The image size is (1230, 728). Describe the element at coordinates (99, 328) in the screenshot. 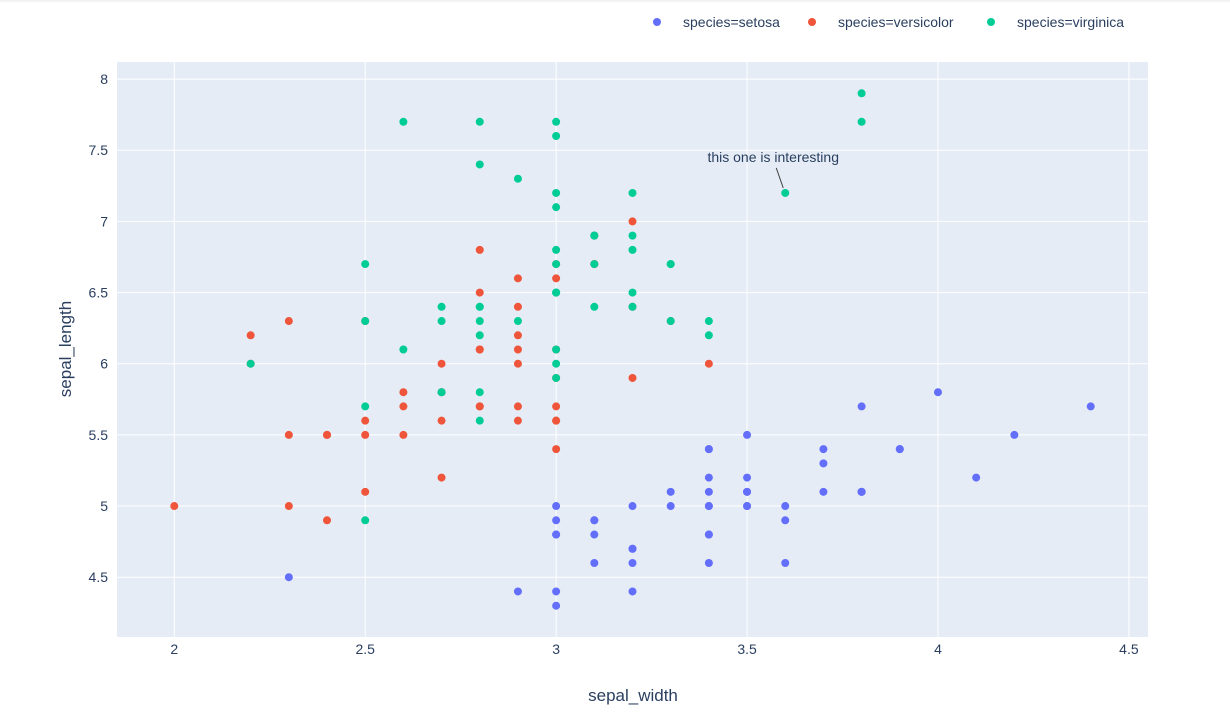

I see `y-axis-ticks: 4.5 5 5.5 6 6.5 7 7.5 8` at that location.